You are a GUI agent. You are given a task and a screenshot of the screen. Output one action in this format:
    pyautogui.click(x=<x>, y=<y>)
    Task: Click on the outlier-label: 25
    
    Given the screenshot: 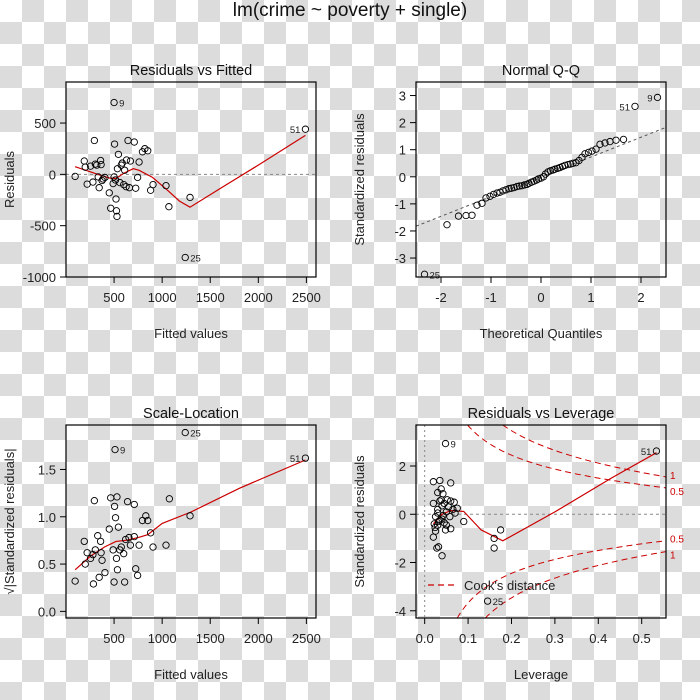 What is the action you would take?
    pyautogui.click(x=195, y=259)
    